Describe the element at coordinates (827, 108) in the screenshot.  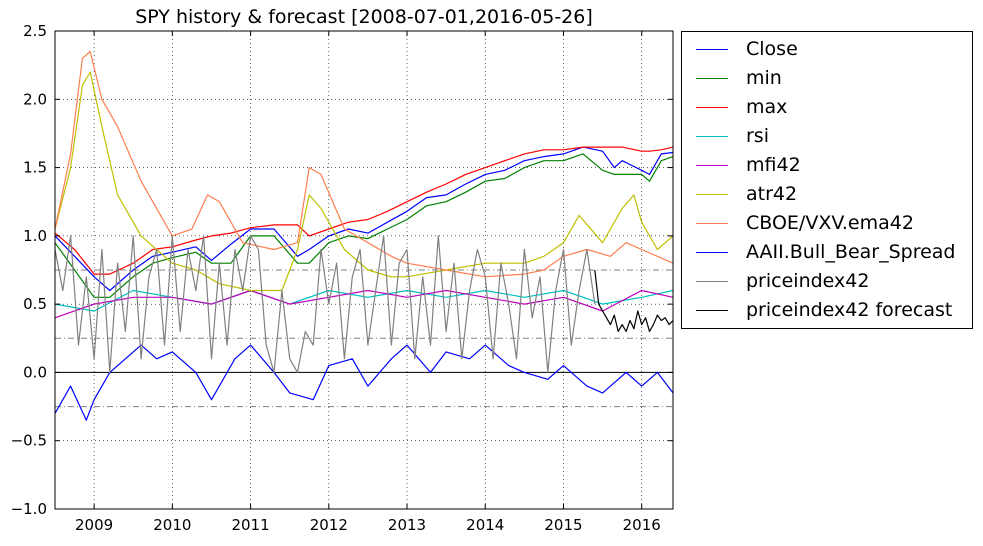
I see `legend-item: max` at that location.